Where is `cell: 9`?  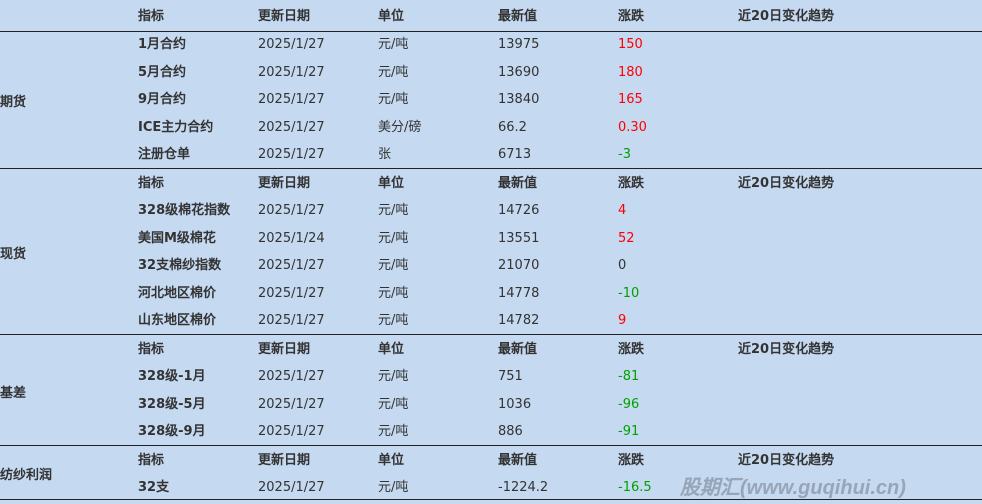 cell: 9 is located at coordinates (622, 320).